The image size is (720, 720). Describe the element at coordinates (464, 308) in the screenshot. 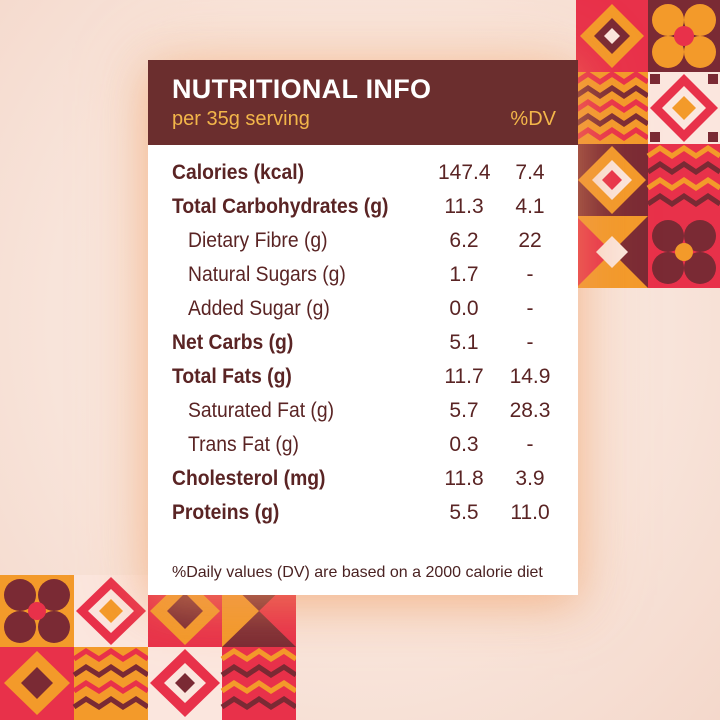

I see `nutrient-value: 0.0` at that location.